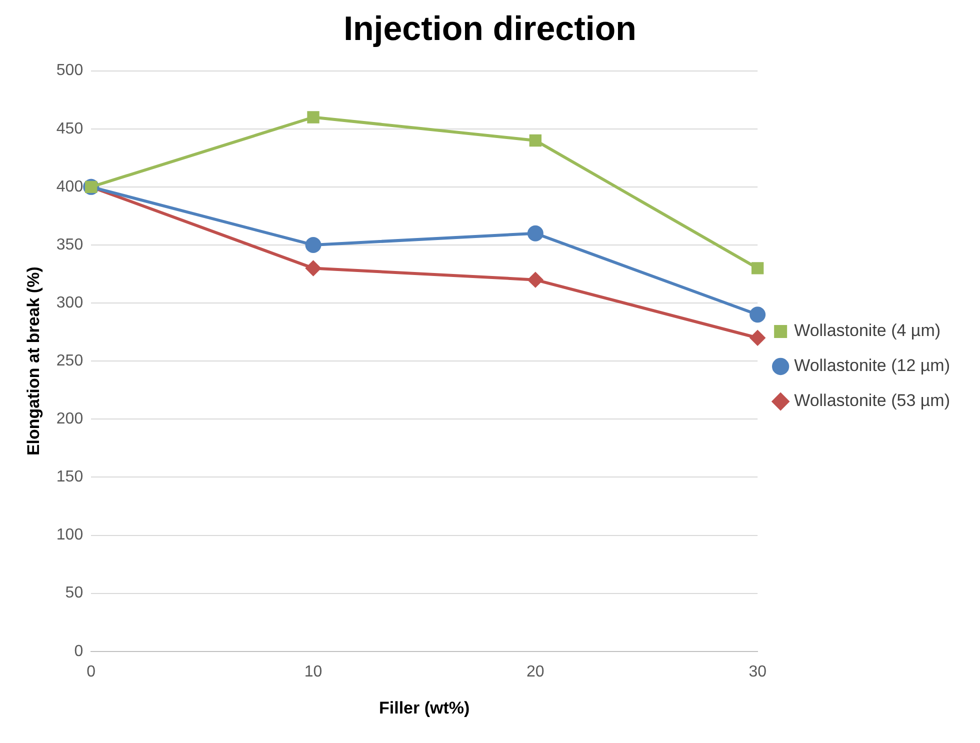  I want to click on legend-label: Wollastonite (53 µm), so click(872, 400).